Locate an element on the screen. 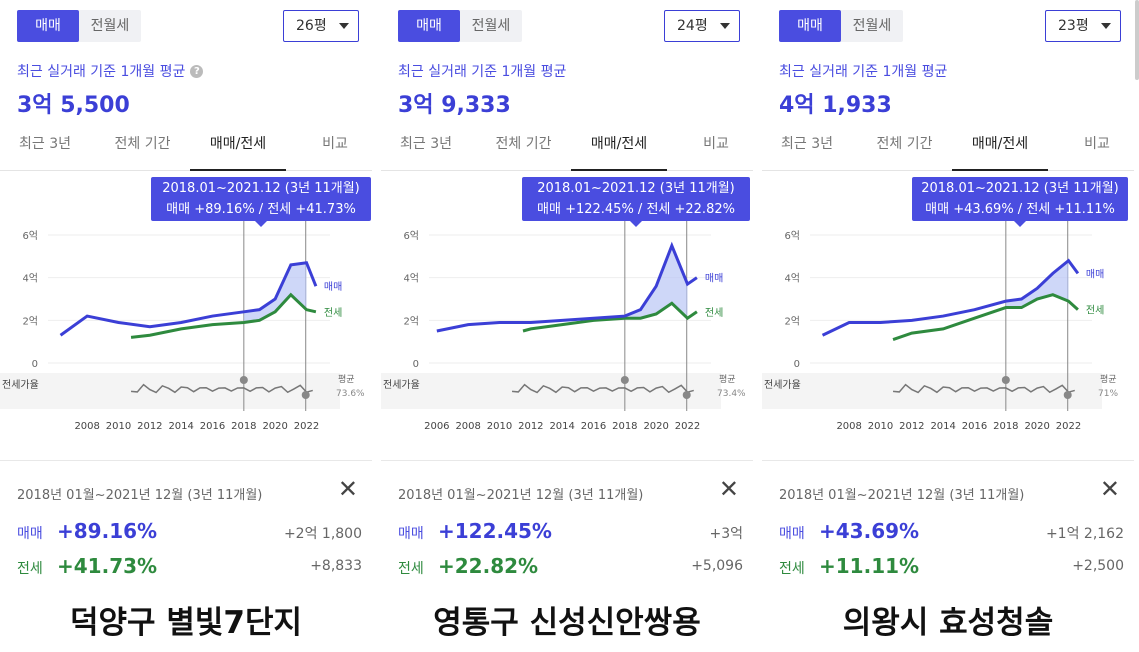 The height and width of the screenshot is (652, 1139). tooltip-change: 매매 +89.16% / 전세 +41.73% is located at coordinates (261, 209).